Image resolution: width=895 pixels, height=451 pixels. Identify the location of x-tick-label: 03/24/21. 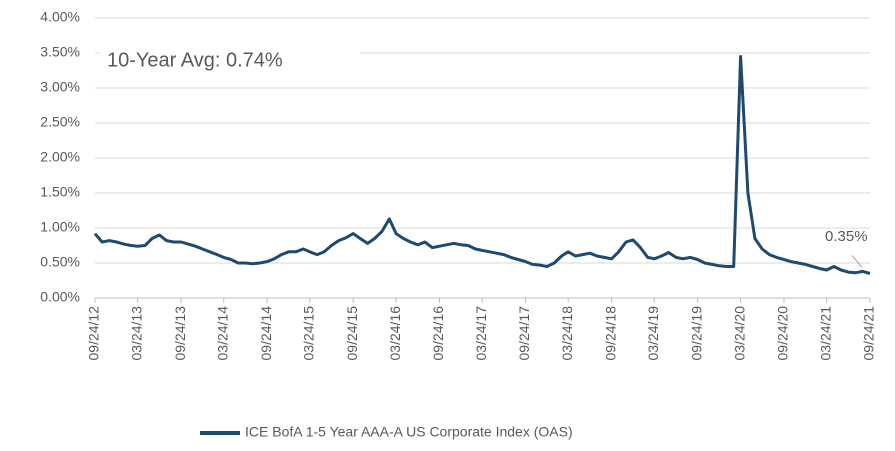
(825, 333).